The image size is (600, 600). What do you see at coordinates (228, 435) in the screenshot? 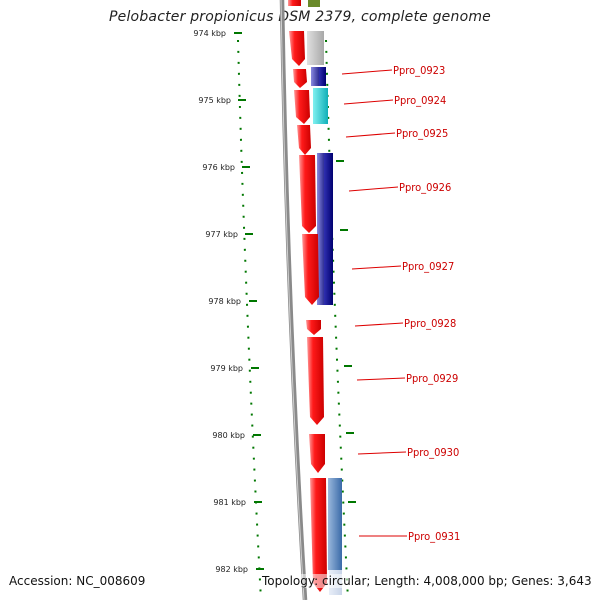
I see `ruler-tick-label: 980 kbp` at bounding box center [228, 435].